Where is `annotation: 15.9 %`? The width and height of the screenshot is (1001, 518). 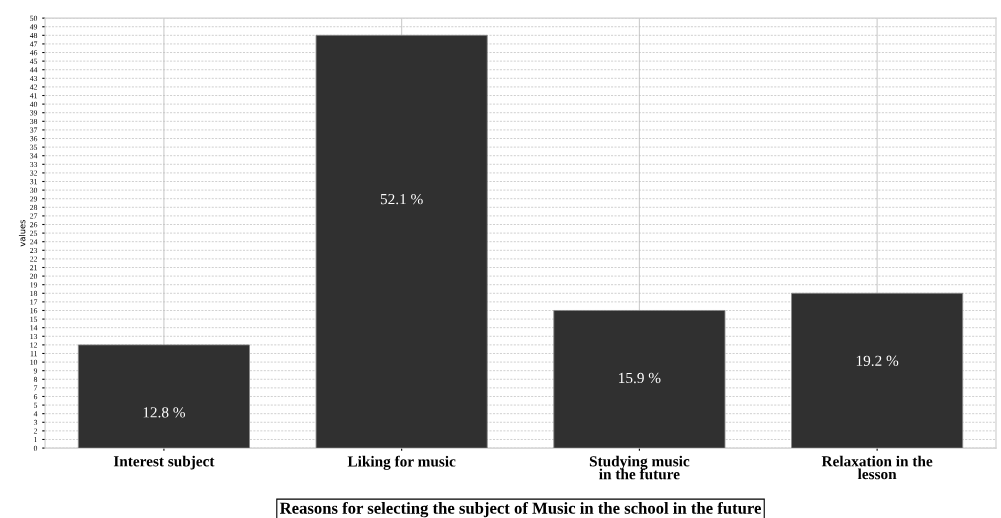
annotation: 15.9 % is located at coordinates (640, 378).